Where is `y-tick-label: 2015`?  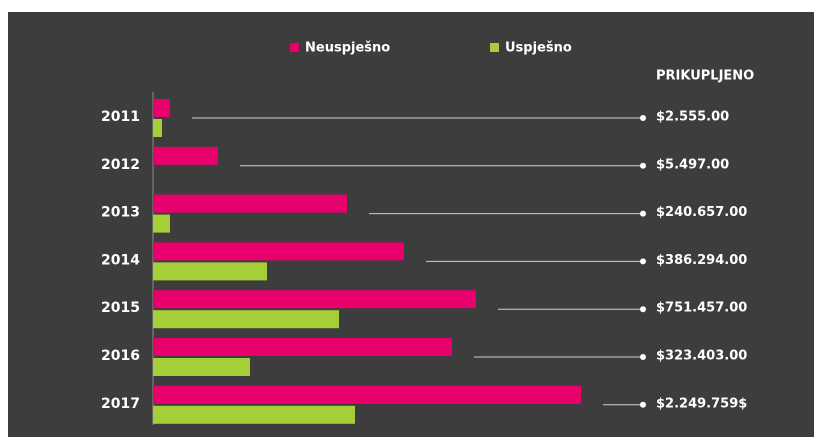 y-tick-label: 2015 is located at coordinates (120, 308).